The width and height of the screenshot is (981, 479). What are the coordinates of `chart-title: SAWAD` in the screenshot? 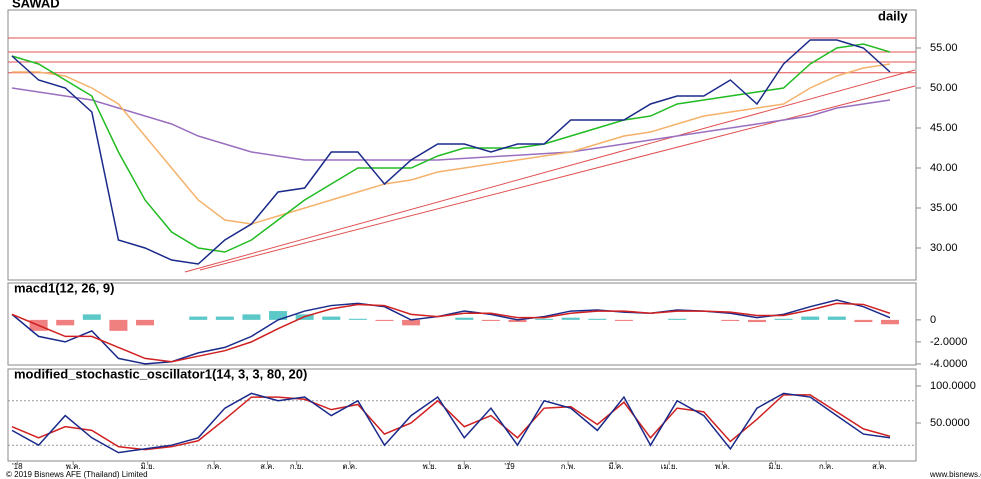 It's located at (36, 5).